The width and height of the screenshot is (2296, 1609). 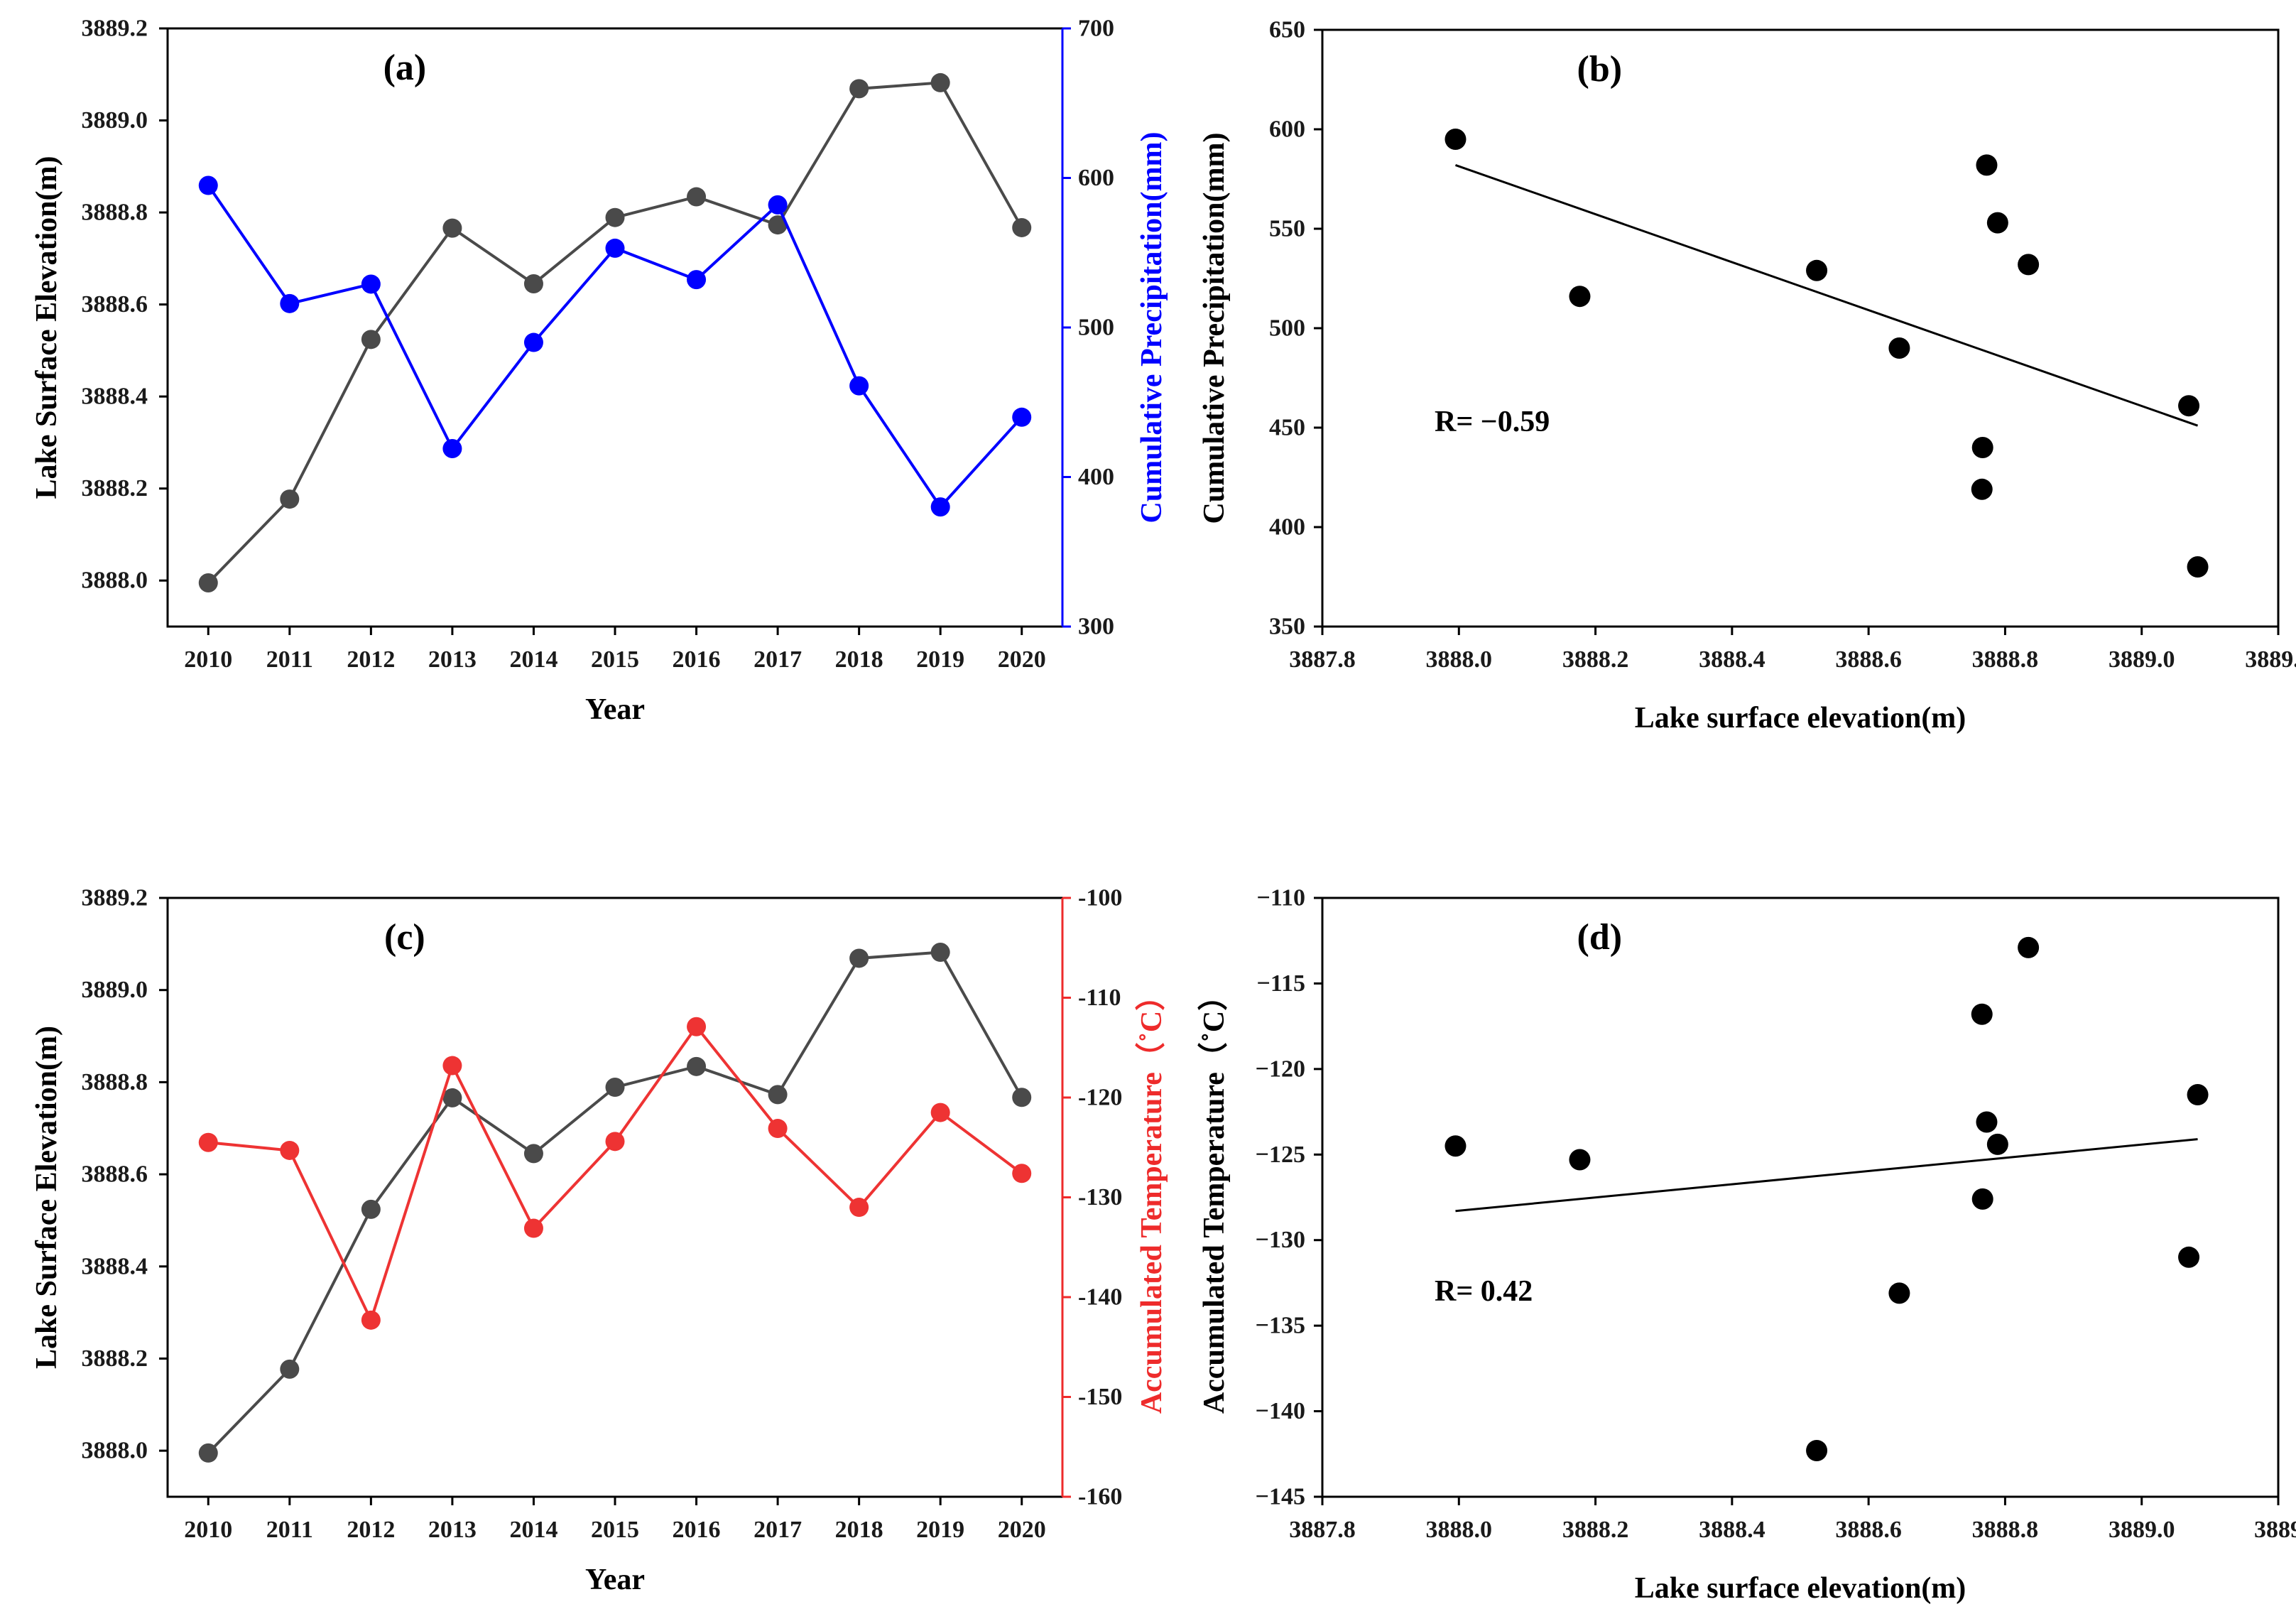 What do you see at coordinates (115, 990) in the screenshot?
I see `panel-c-ytick-left-label: 3889.0` at bounding box center [115, 990].